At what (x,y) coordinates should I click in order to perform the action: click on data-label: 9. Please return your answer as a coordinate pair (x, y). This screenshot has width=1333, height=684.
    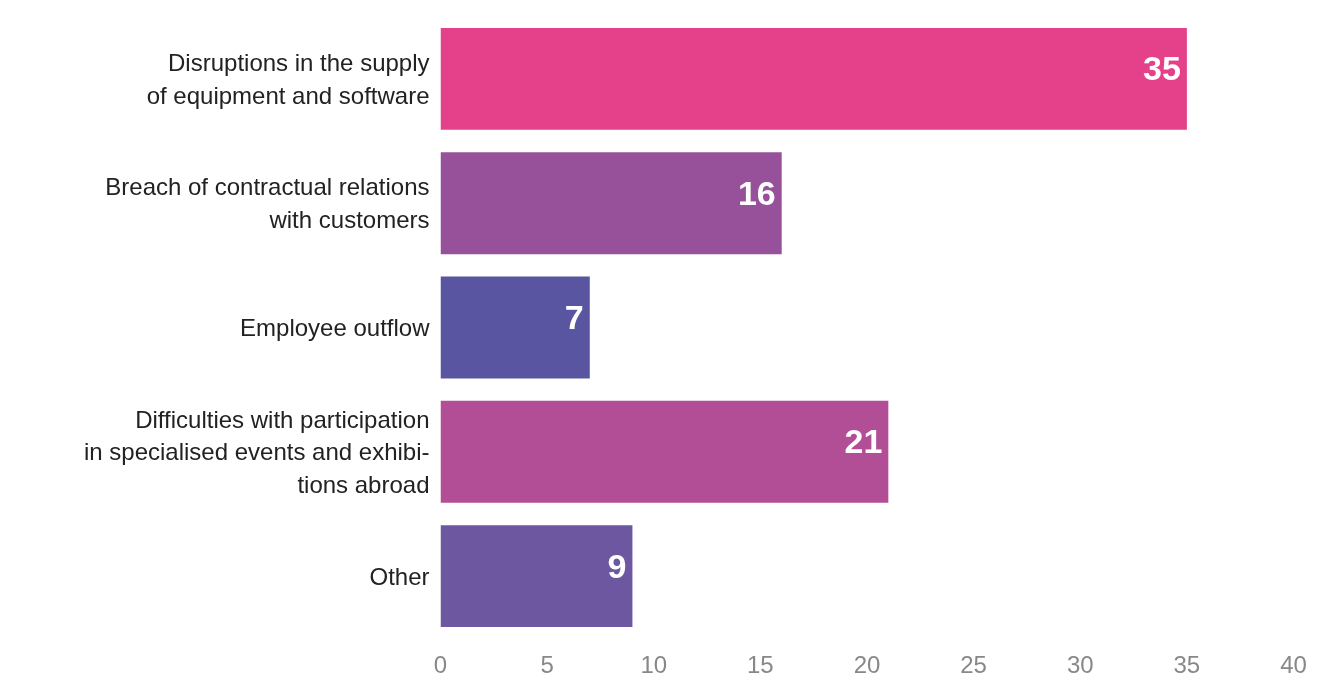
    Looking at the image, I should click on (617, 565).